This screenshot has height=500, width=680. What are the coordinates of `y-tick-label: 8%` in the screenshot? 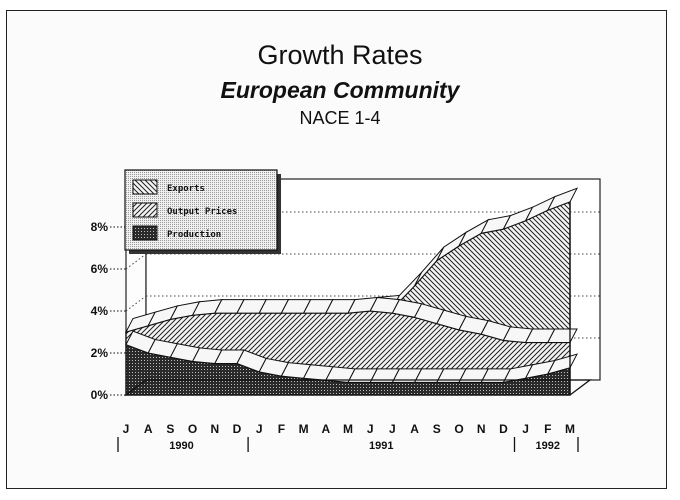 It's located at (100, 227).